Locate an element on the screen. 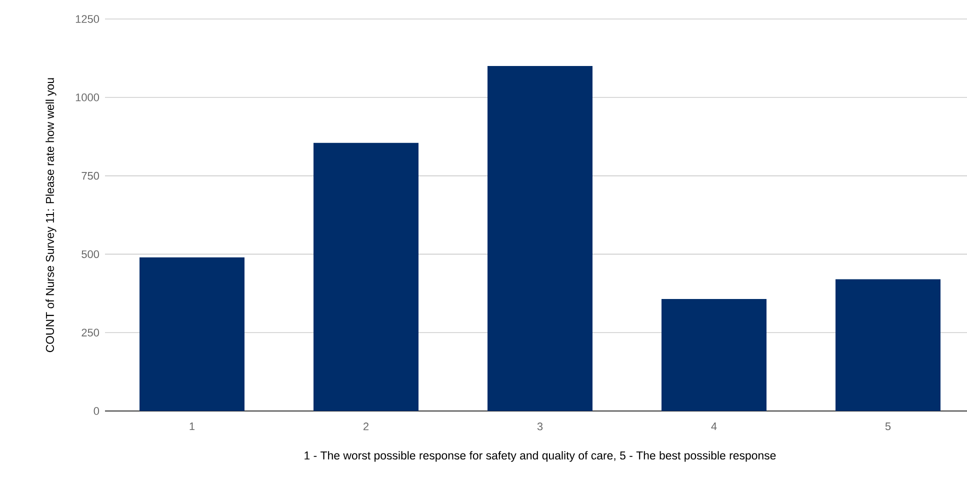 Image resolution: width=967 pixels, height=487 pixels. y-tick-label: 500 is located at coordinates (91, 254).